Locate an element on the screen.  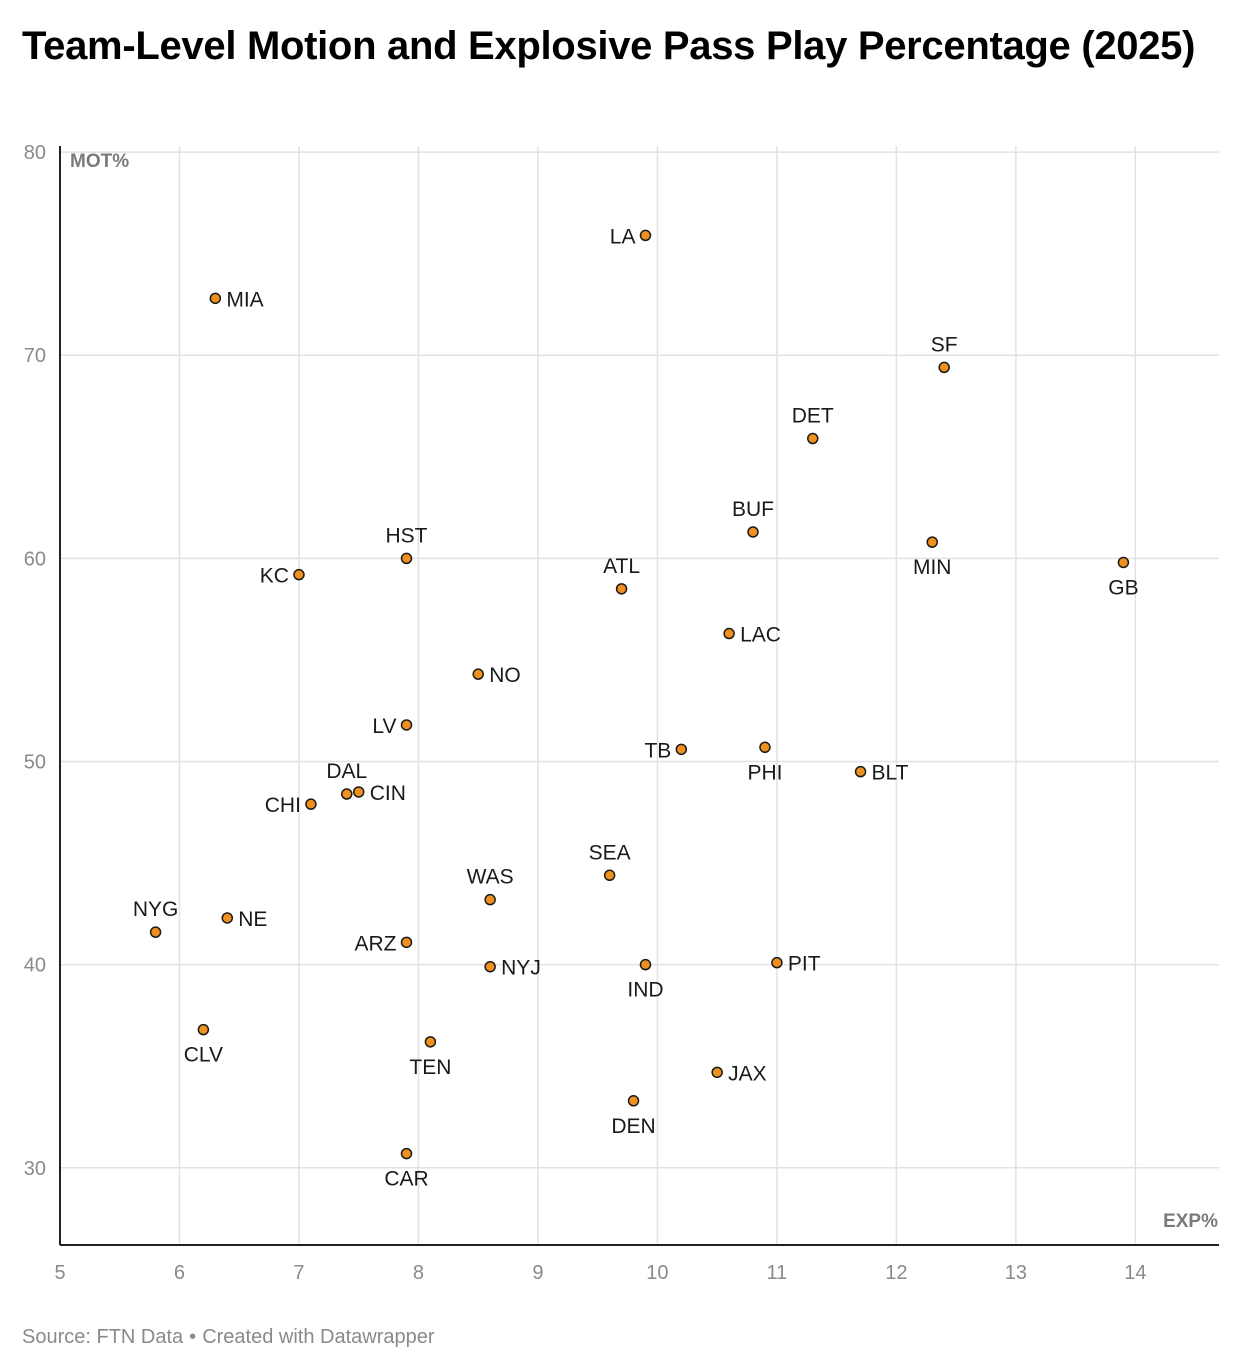
point-mia is located at coordinates (215, 298).